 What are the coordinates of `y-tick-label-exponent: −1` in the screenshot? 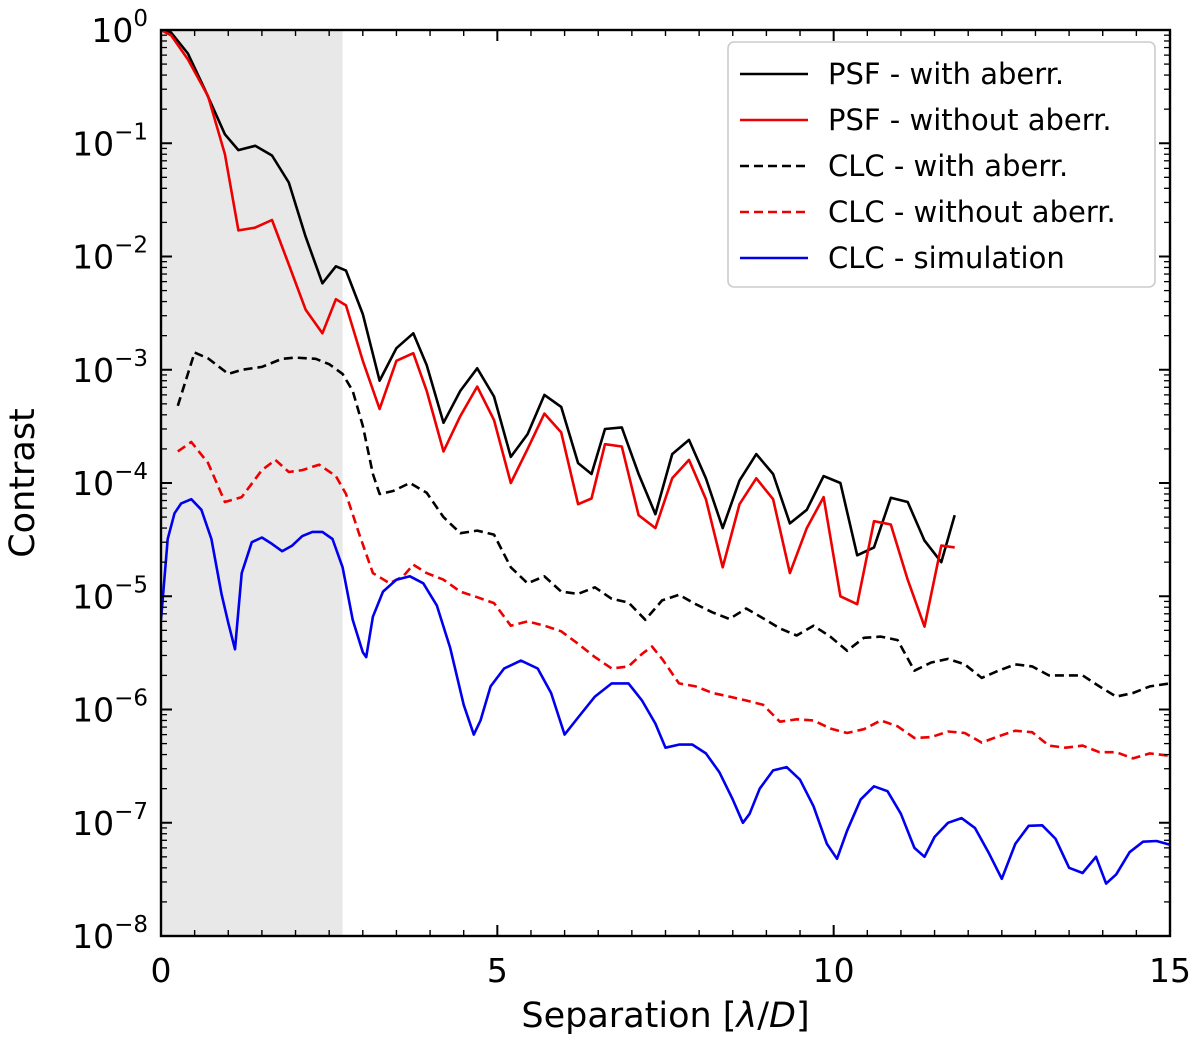 It's located at (131, 132).